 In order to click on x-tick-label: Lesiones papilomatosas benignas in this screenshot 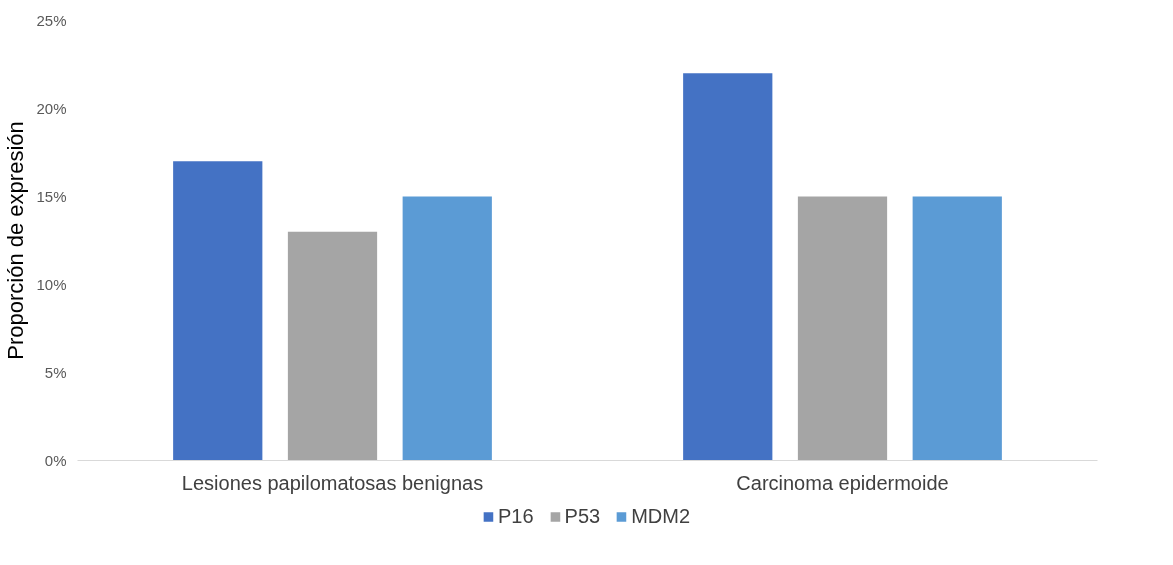, I will do `click(332, 482)`.